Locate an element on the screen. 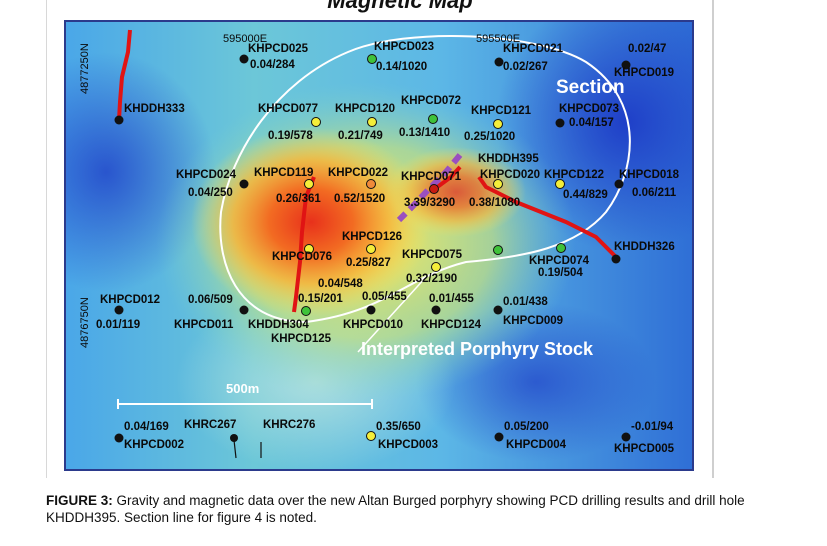 This screenshot has width=827, height=546. drill-trace-khddh395 is located at coordinates (448, 177).